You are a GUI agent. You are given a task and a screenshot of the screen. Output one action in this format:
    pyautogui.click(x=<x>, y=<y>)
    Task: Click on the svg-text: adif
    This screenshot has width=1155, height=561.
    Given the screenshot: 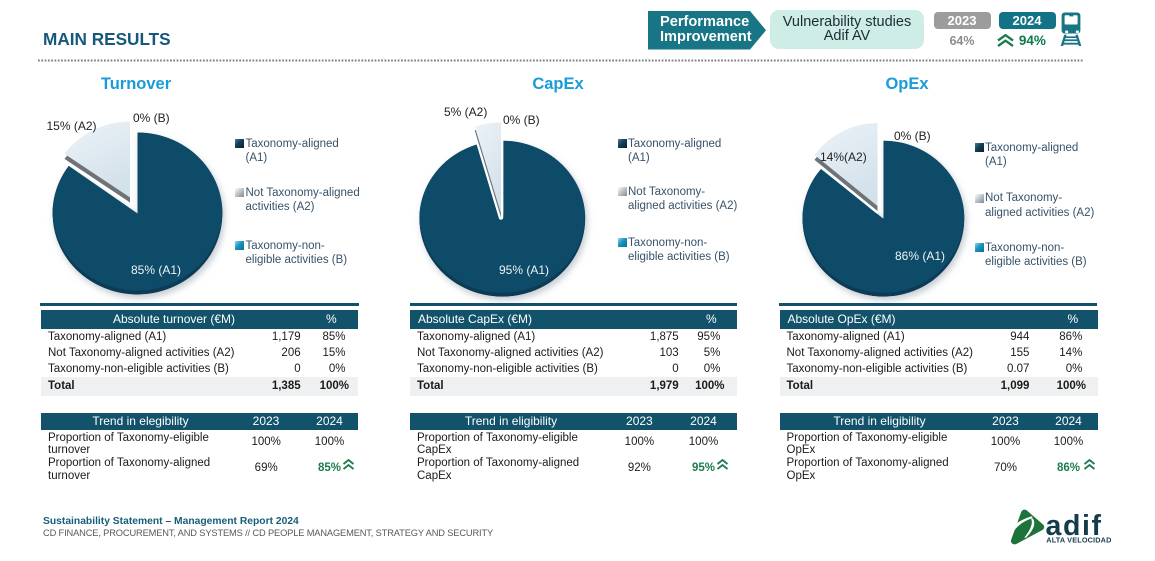 What is the action you would take?
    pyautogui.click(x=1074, y=526)
    